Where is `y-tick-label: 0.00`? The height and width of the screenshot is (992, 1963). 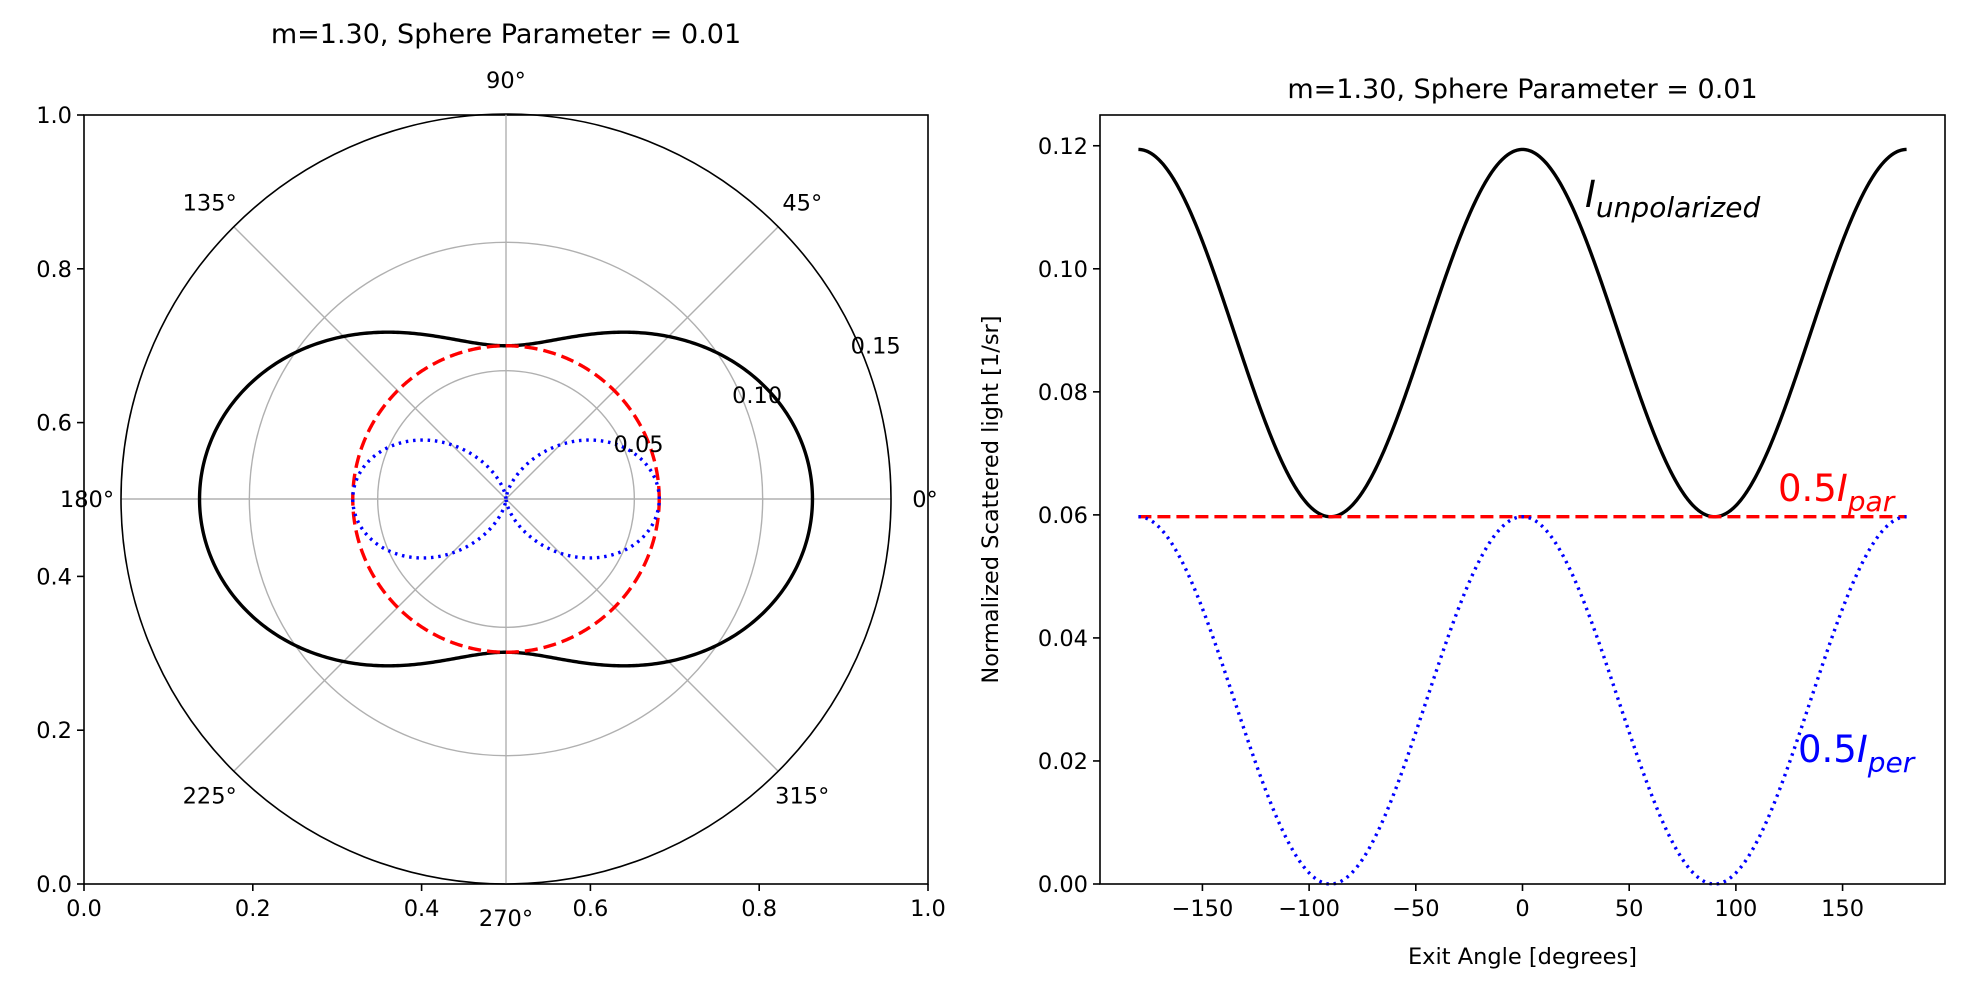 y-tick-label: 0.00 is located at coordinates (1063, 885).